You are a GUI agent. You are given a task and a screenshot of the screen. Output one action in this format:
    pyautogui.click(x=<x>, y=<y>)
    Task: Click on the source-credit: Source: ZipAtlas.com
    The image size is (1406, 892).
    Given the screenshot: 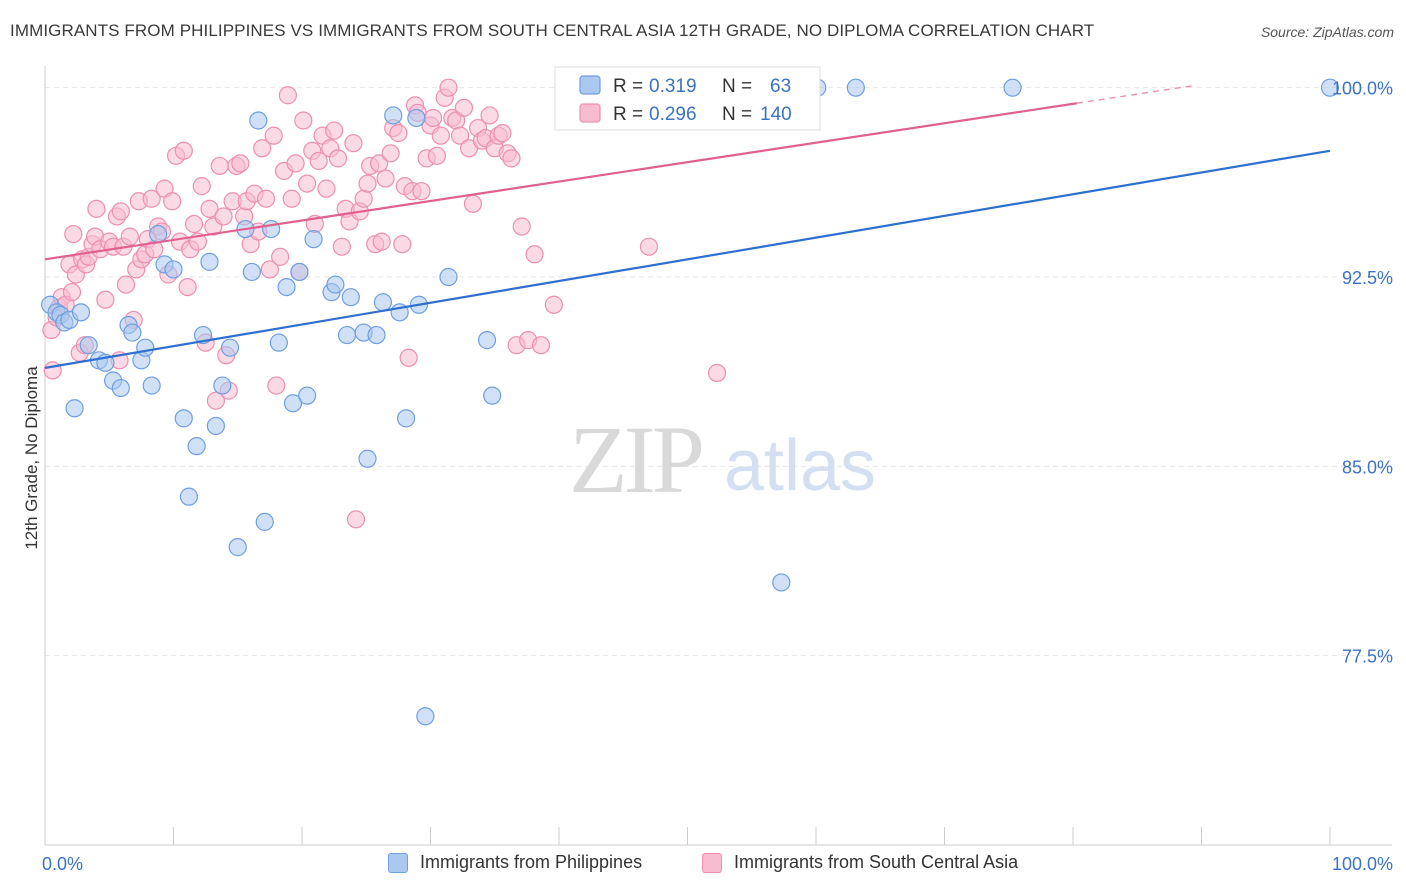 What is the action you would take?
    pyautogui.click(x=1327, y=32)
    